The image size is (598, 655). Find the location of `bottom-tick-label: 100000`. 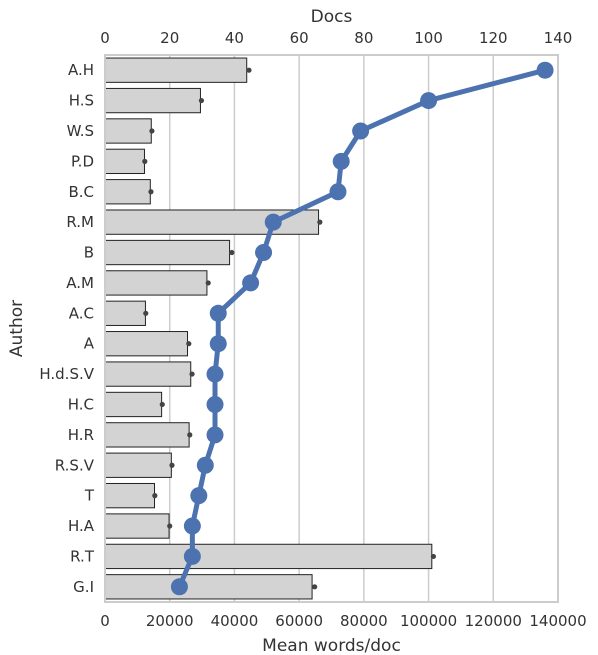

bottom-tick-label: 100000 is located at coordinates (428, 621).